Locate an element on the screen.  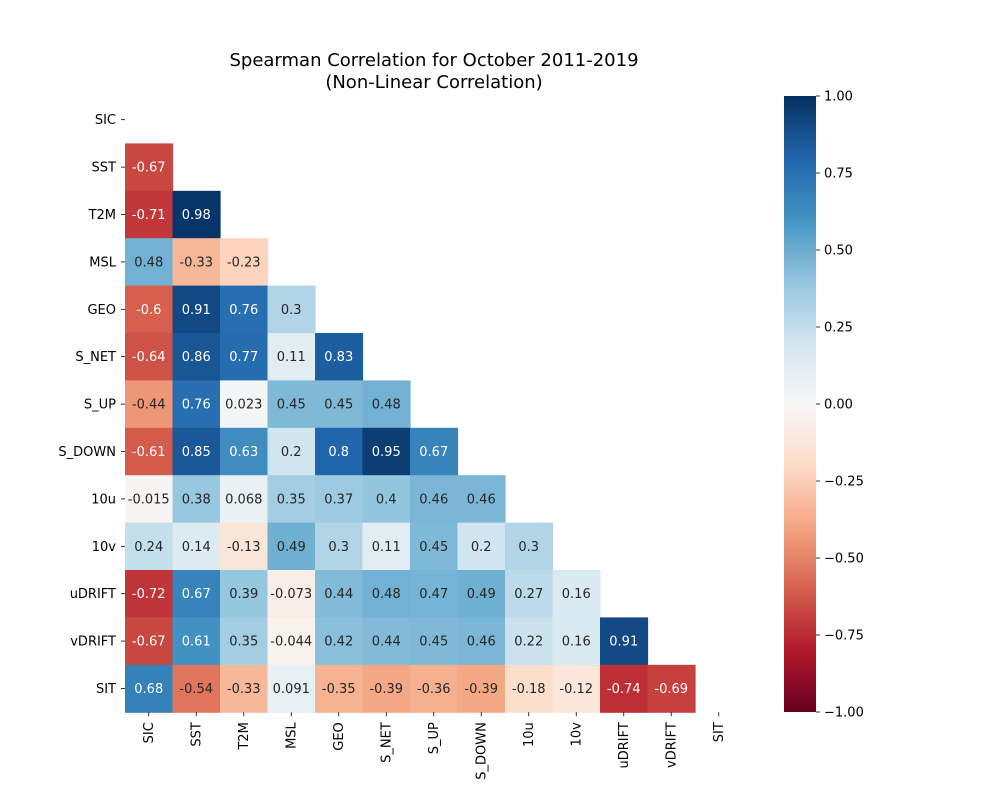
cell-value-label: -0.33 is located at coordinates (196, 262).